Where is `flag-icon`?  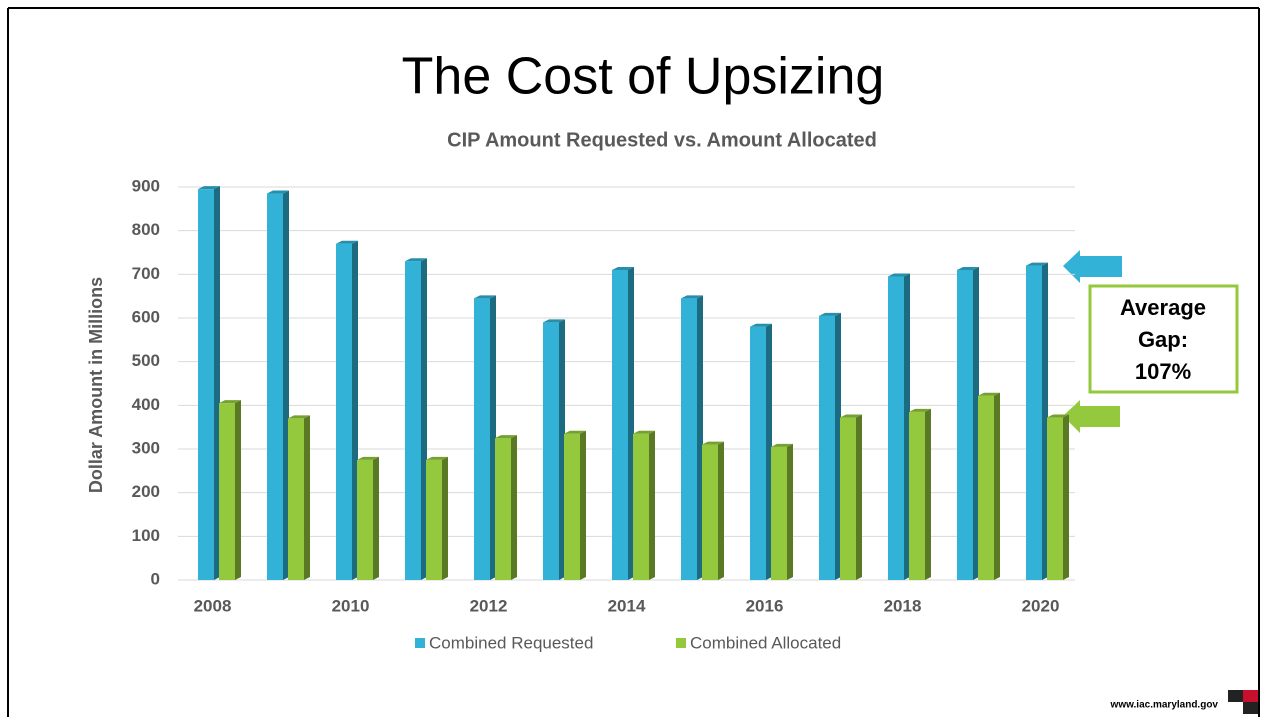
flag-icon is located at coordinates (1243, 702).